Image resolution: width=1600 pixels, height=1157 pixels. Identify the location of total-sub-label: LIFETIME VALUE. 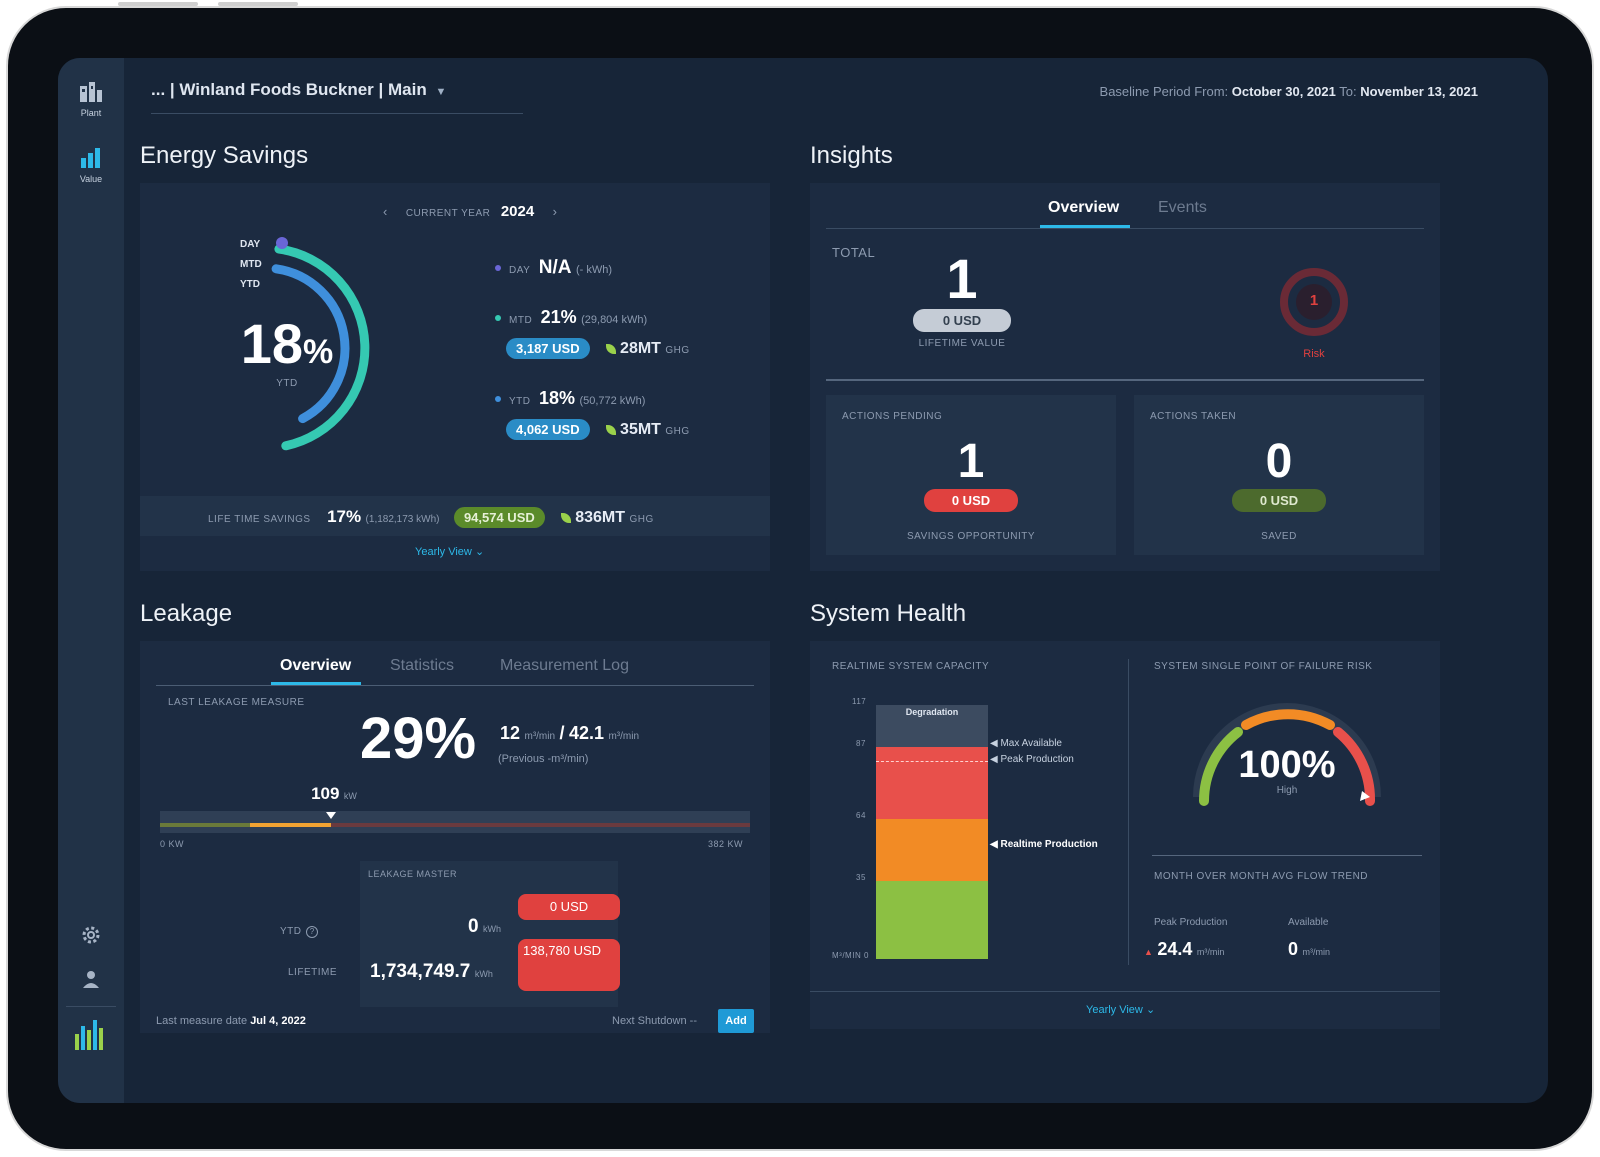
(962, 343).